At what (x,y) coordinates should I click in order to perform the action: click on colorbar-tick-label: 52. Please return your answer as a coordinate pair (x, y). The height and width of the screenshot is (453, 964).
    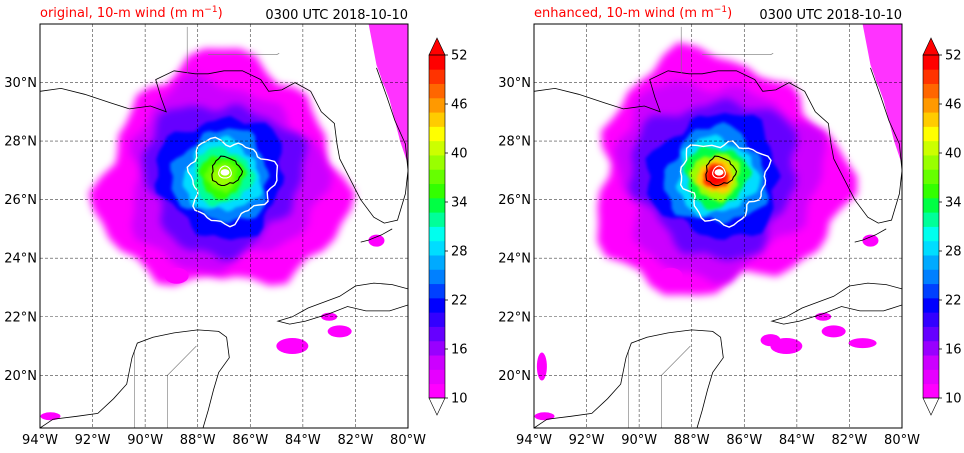
    Looking at the image, I should click on (459, 56).